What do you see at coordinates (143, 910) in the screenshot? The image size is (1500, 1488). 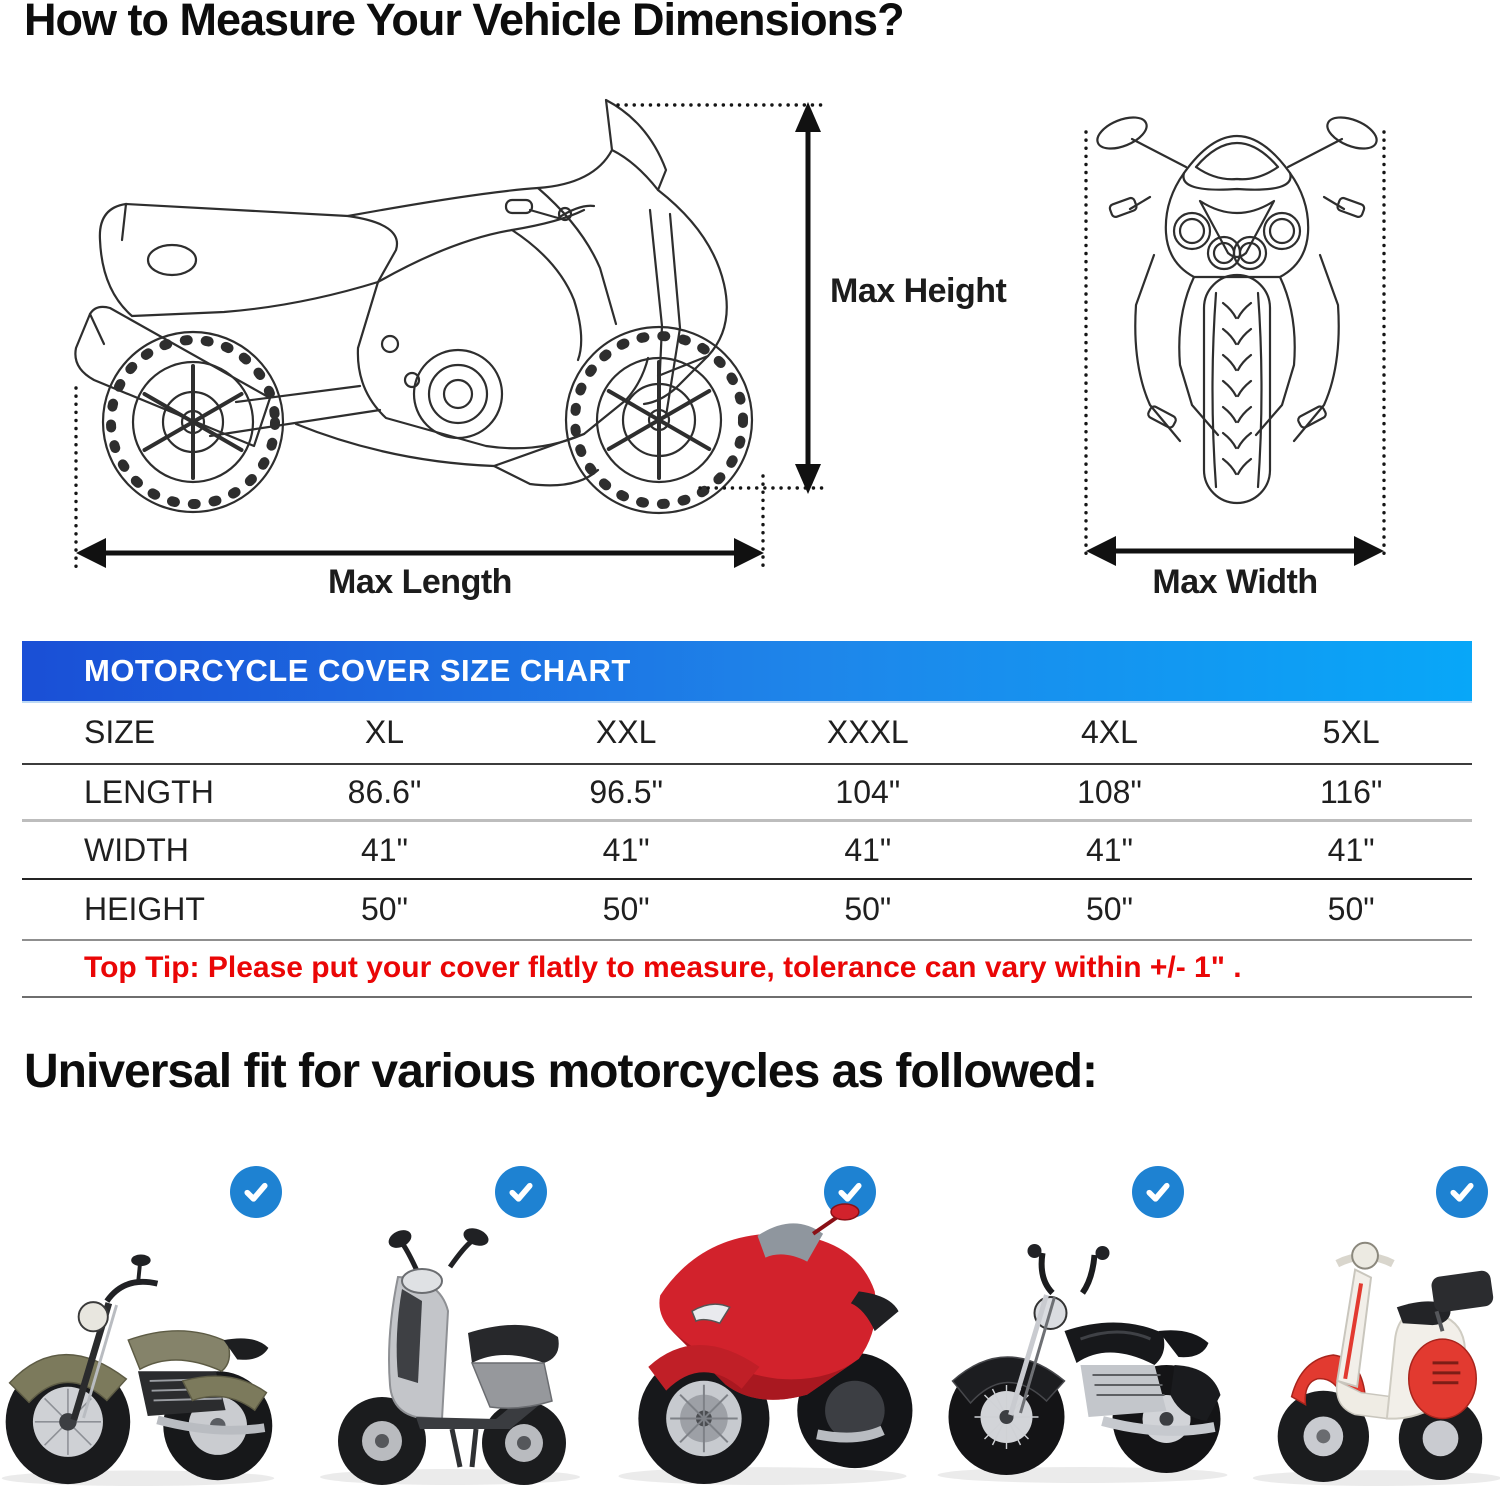 I see `row-label: HEIGHT` at bounding box center [143, 910].